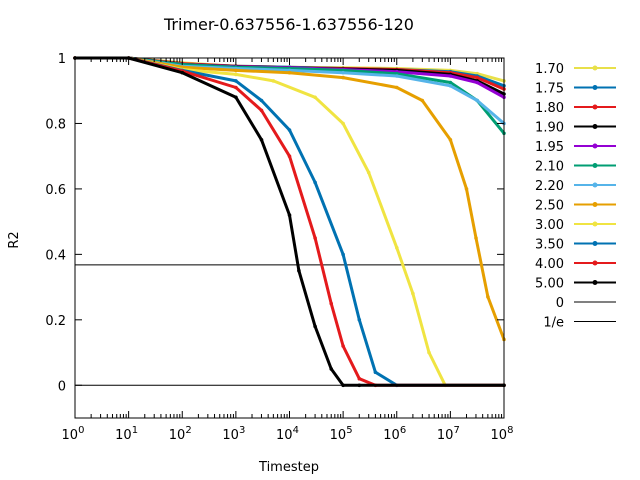 This screenshot has height=480, width=640. What do you see at coordinates (575, 186) in the screenshot?
I see `legend-item-2-20: 2.20` at bounding box center [575, 186].